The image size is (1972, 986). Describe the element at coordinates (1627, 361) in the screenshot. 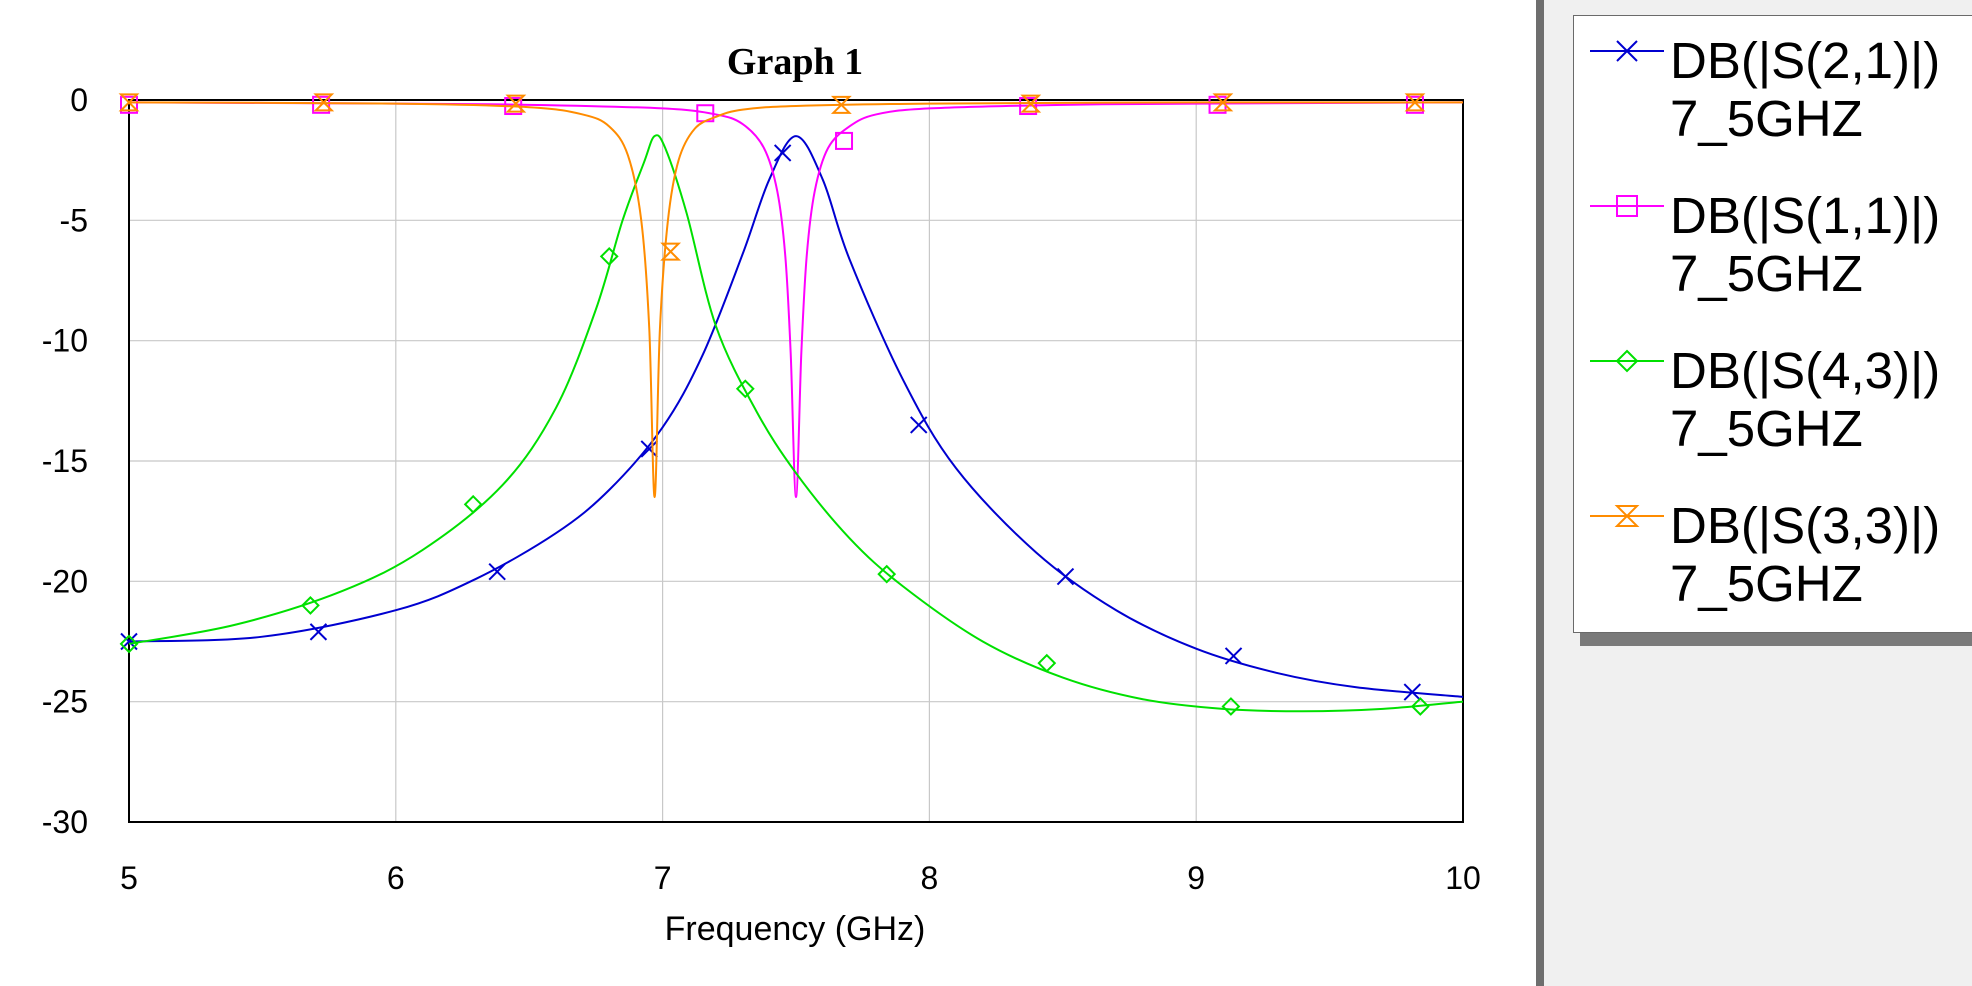

I see `legend-sample-diamond-marker-icon` at that location.